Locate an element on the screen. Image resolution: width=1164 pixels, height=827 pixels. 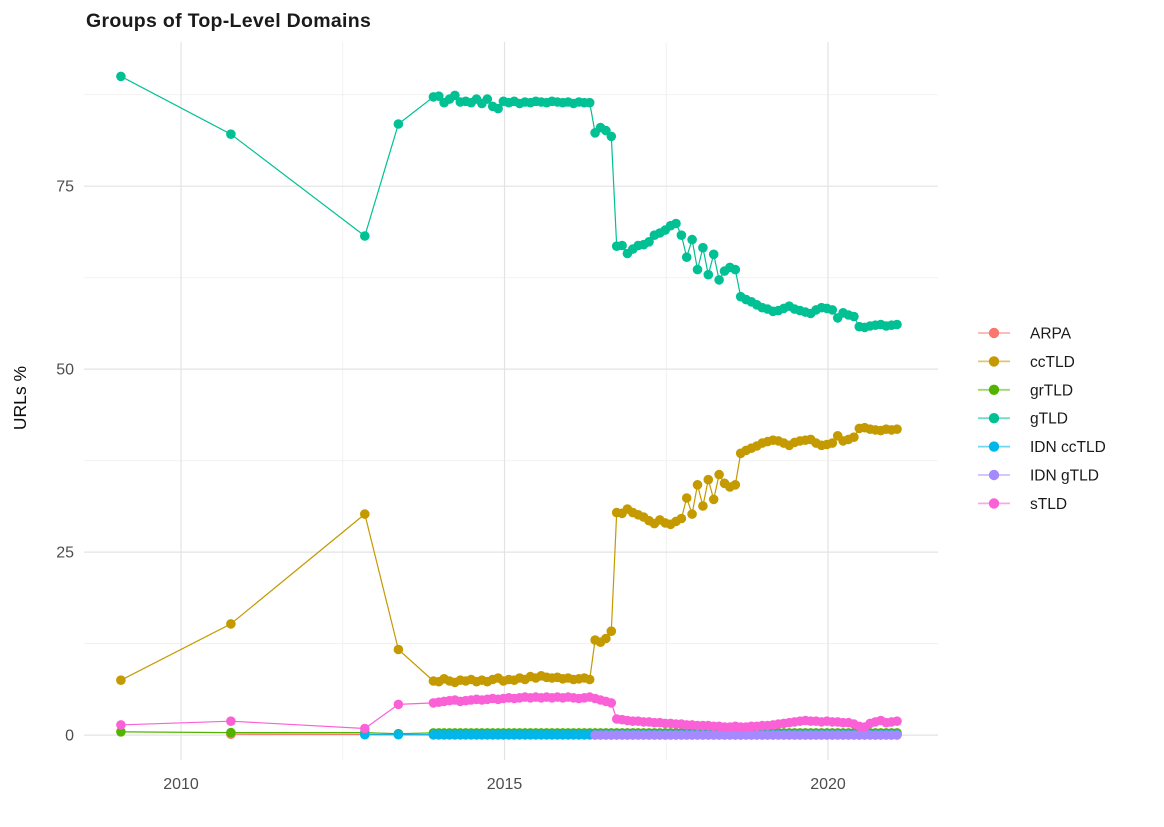
legend-label: IDN gTLD is located at coordinates (1064, 476).